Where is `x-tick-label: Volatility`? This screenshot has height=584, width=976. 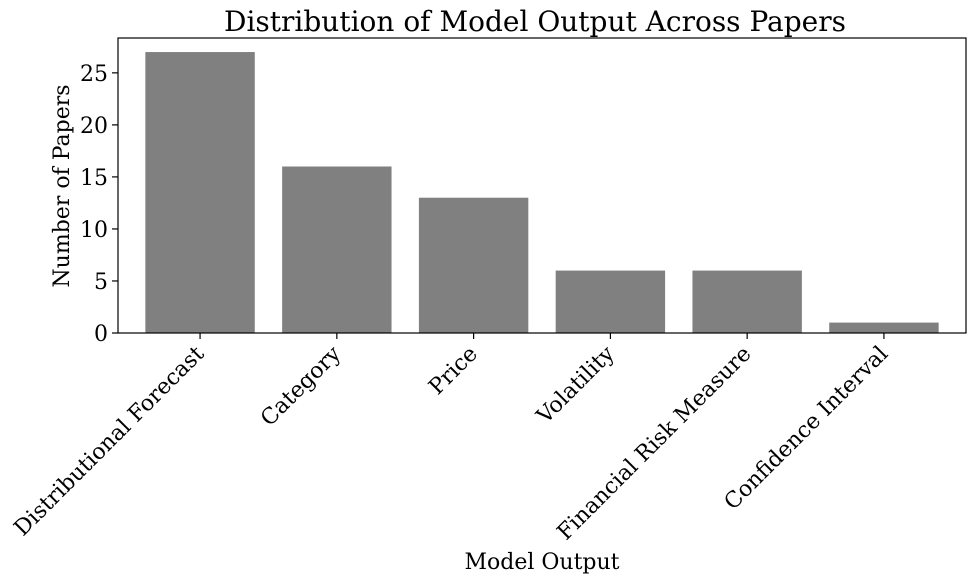 x-tick-label: Volatility is located at coordinates (576, 385).